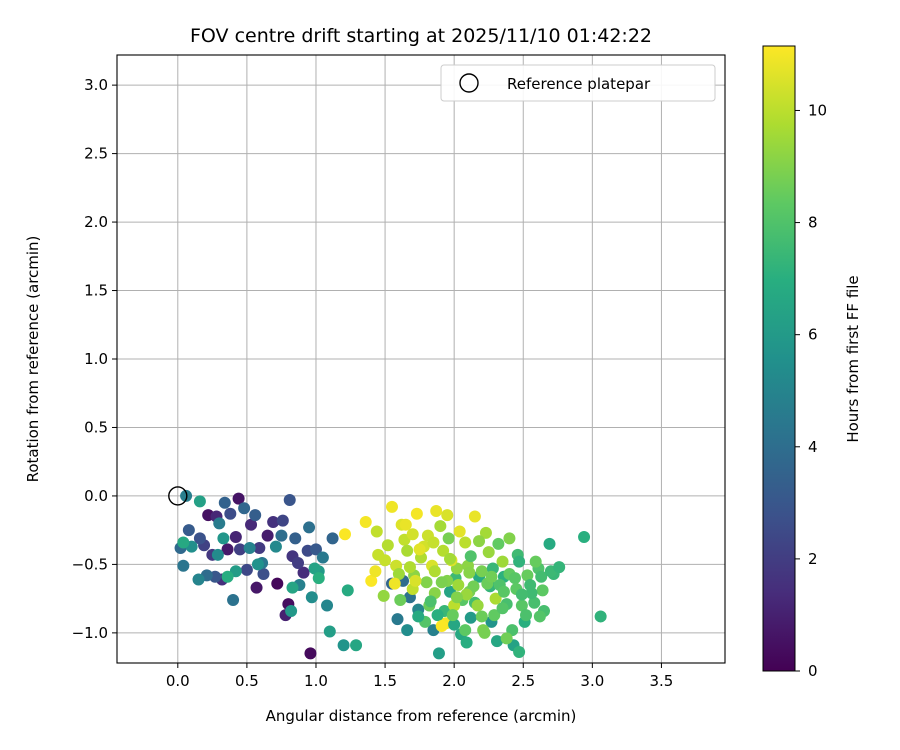 The image size is (900, 750). I want to click on colorbar-ticks: 0 2 4 6 8 10, so click(811, 390).